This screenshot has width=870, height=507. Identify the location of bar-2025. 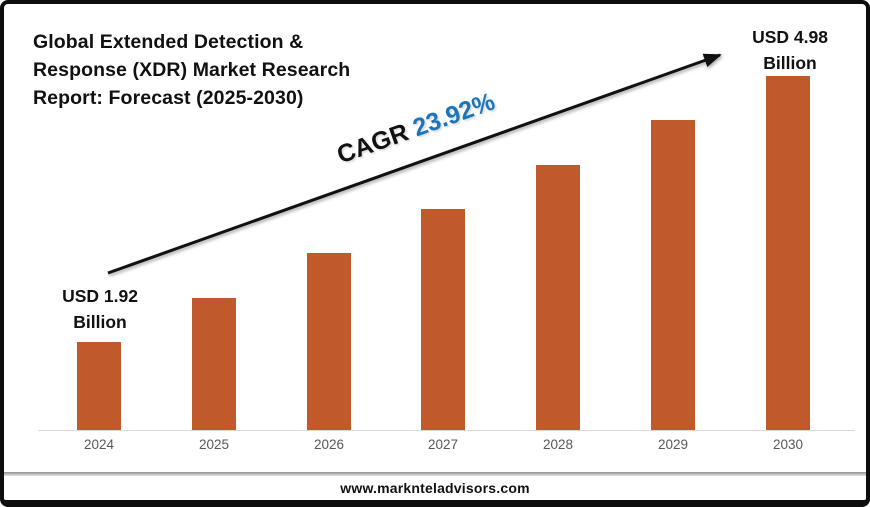
(214, 364).